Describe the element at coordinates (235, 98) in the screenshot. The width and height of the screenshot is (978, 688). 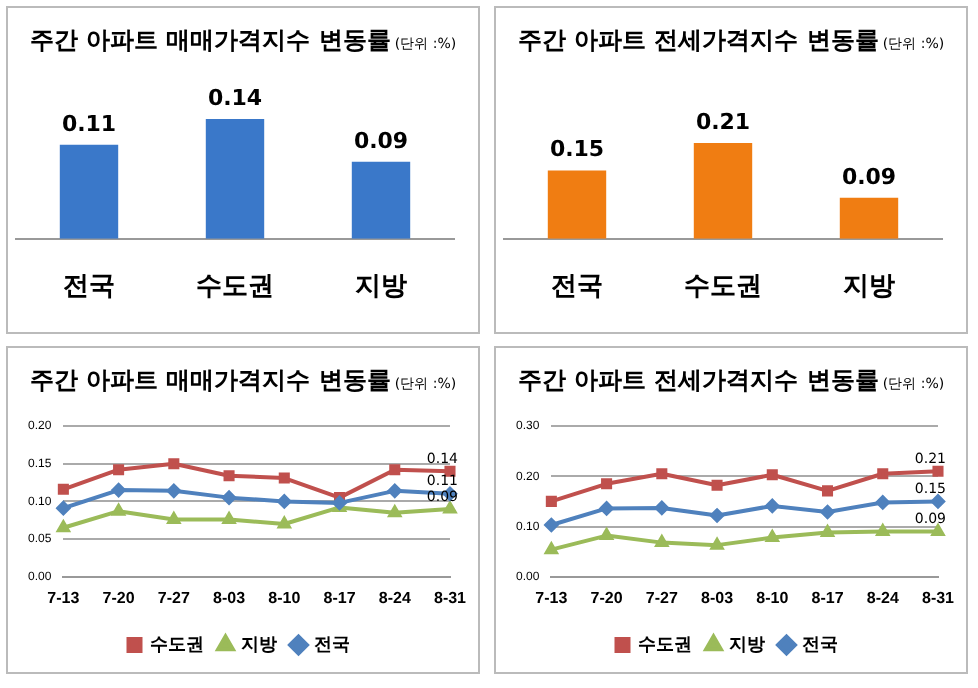
I see `data-label: 0.14` at that location.